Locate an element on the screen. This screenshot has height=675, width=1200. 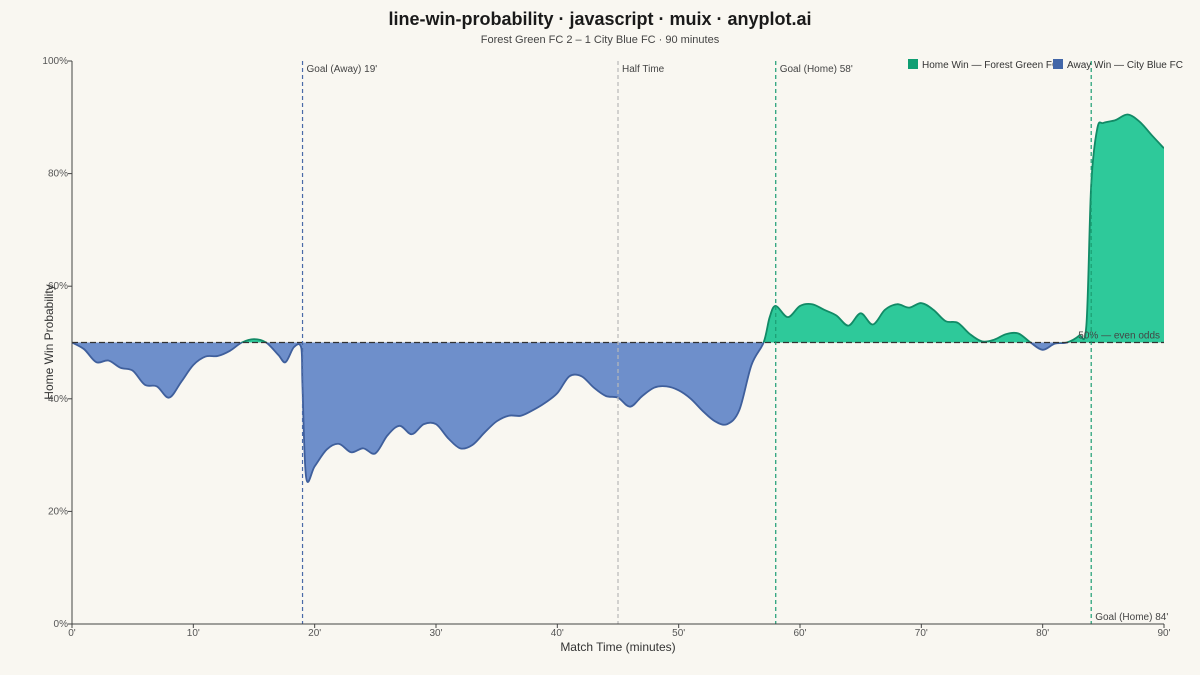
x-axis-ticks: 0' 10' 20' 30' 40' 50' 60' 70' 80' 90' is located at coordinates (619, 631).